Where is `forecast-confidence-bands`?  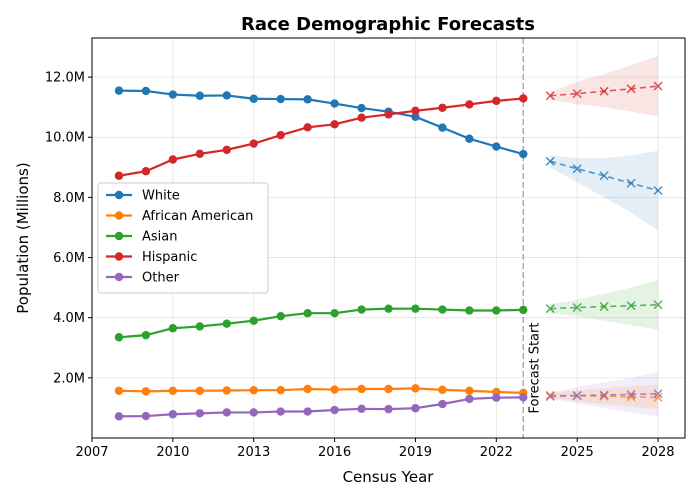
forecast-confidence-bands is located at coordinates (604, 236).